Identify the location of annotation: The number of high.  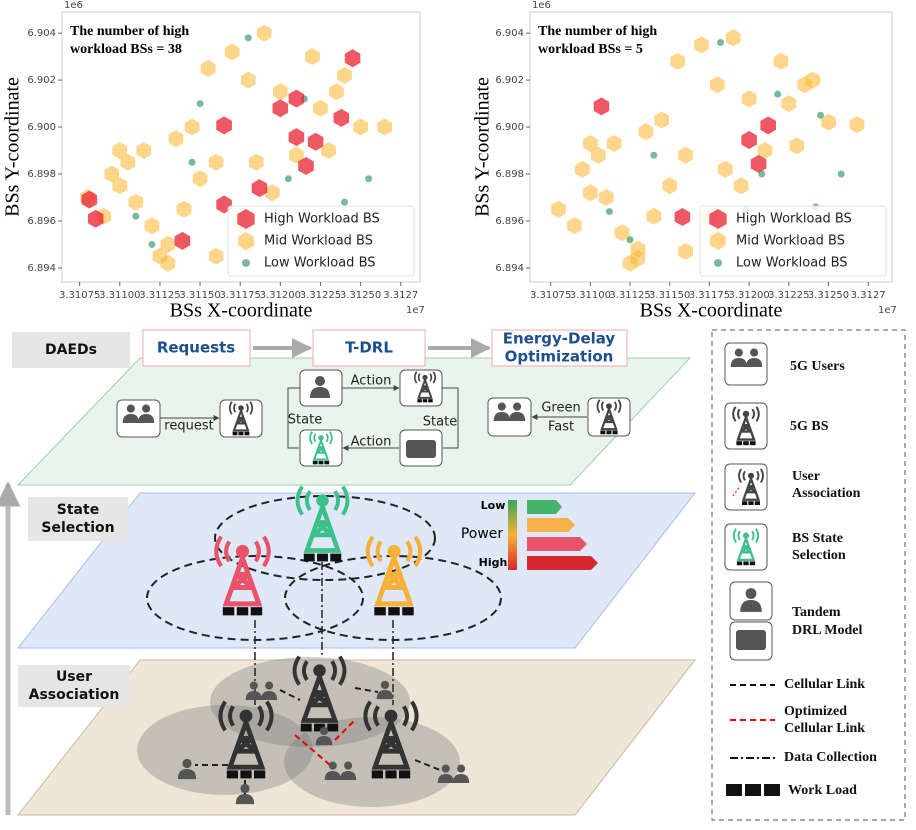
(597, 31).